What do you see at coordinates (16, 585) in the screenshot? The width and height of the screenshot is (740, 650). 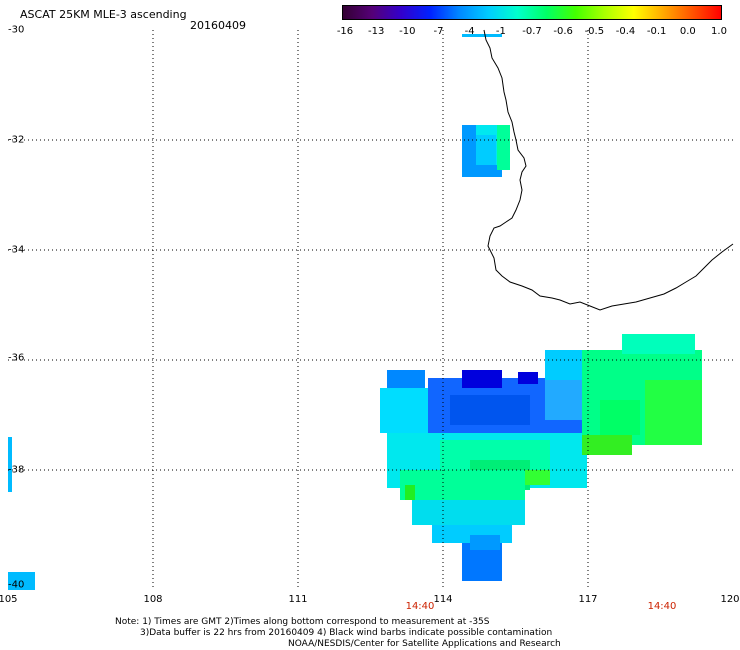 I see `lat-label: -40` at bounding box center [16, 585].